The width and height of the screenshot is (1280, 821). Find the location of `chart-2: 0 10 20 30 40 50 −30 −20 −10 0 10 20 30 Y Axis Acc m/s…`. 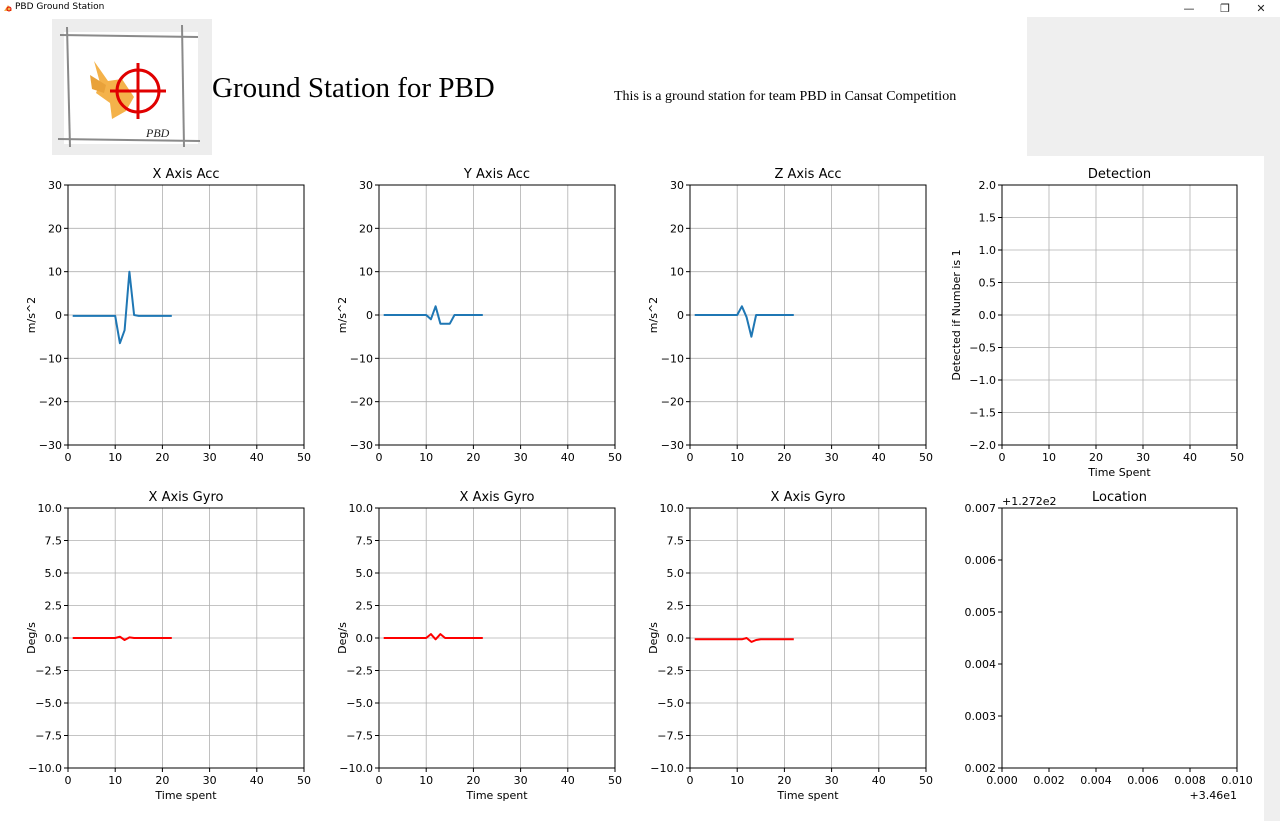

chart-2: 0 10 20 30 40 50 −30 −20 −10 0 10 20 30 Y Axis Acc m/s… is located at coordinates (479, 315).